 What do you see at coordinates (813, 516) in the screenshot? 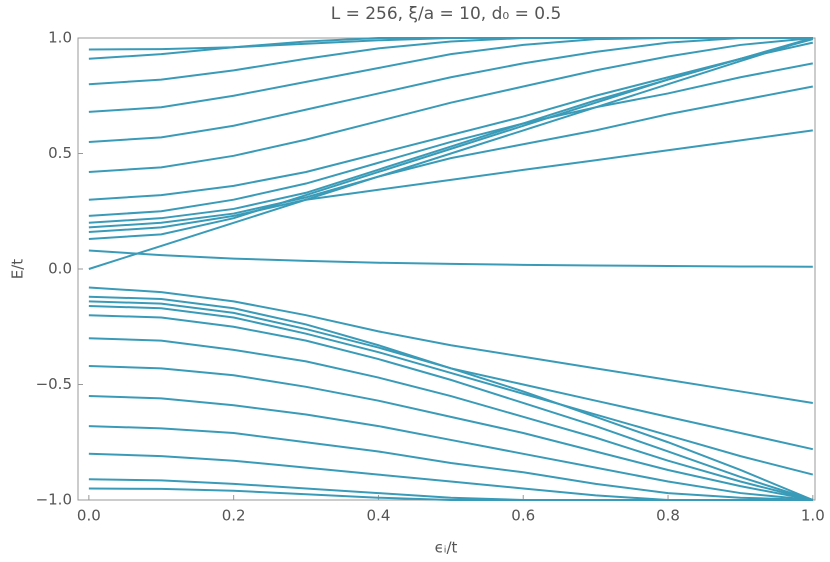
I see `x-tick-label: 1.0` at bounding box center [813, 516].